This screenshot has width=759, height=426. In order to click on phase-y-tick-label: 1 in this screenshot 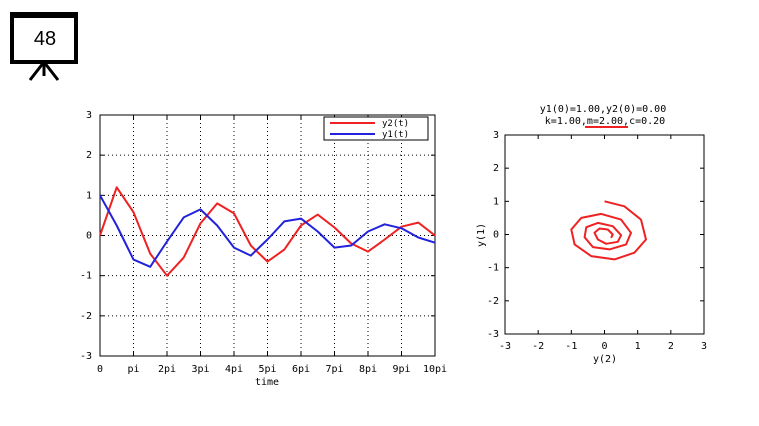, I will do `click(496, 201)`.